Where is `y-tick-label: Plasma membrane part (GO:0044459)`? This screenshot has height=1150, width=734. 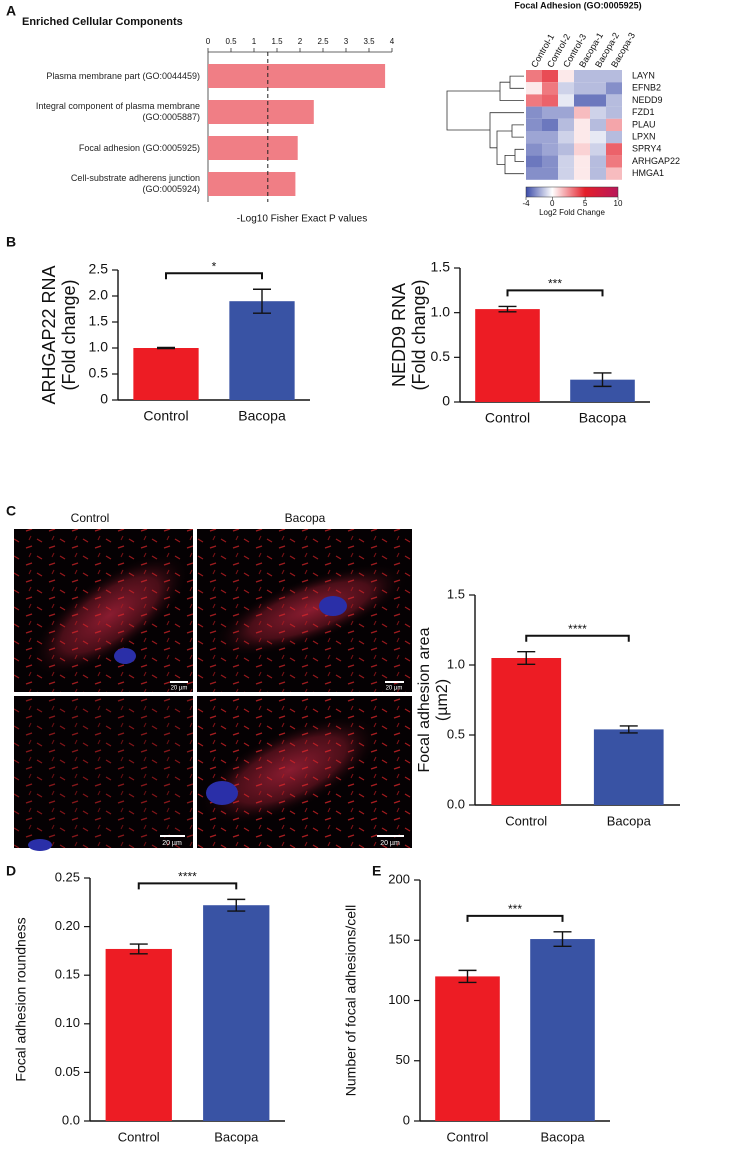 y-tick-label: Plasma membrane part (GO:0044459) is located at coordinates (123, 75).